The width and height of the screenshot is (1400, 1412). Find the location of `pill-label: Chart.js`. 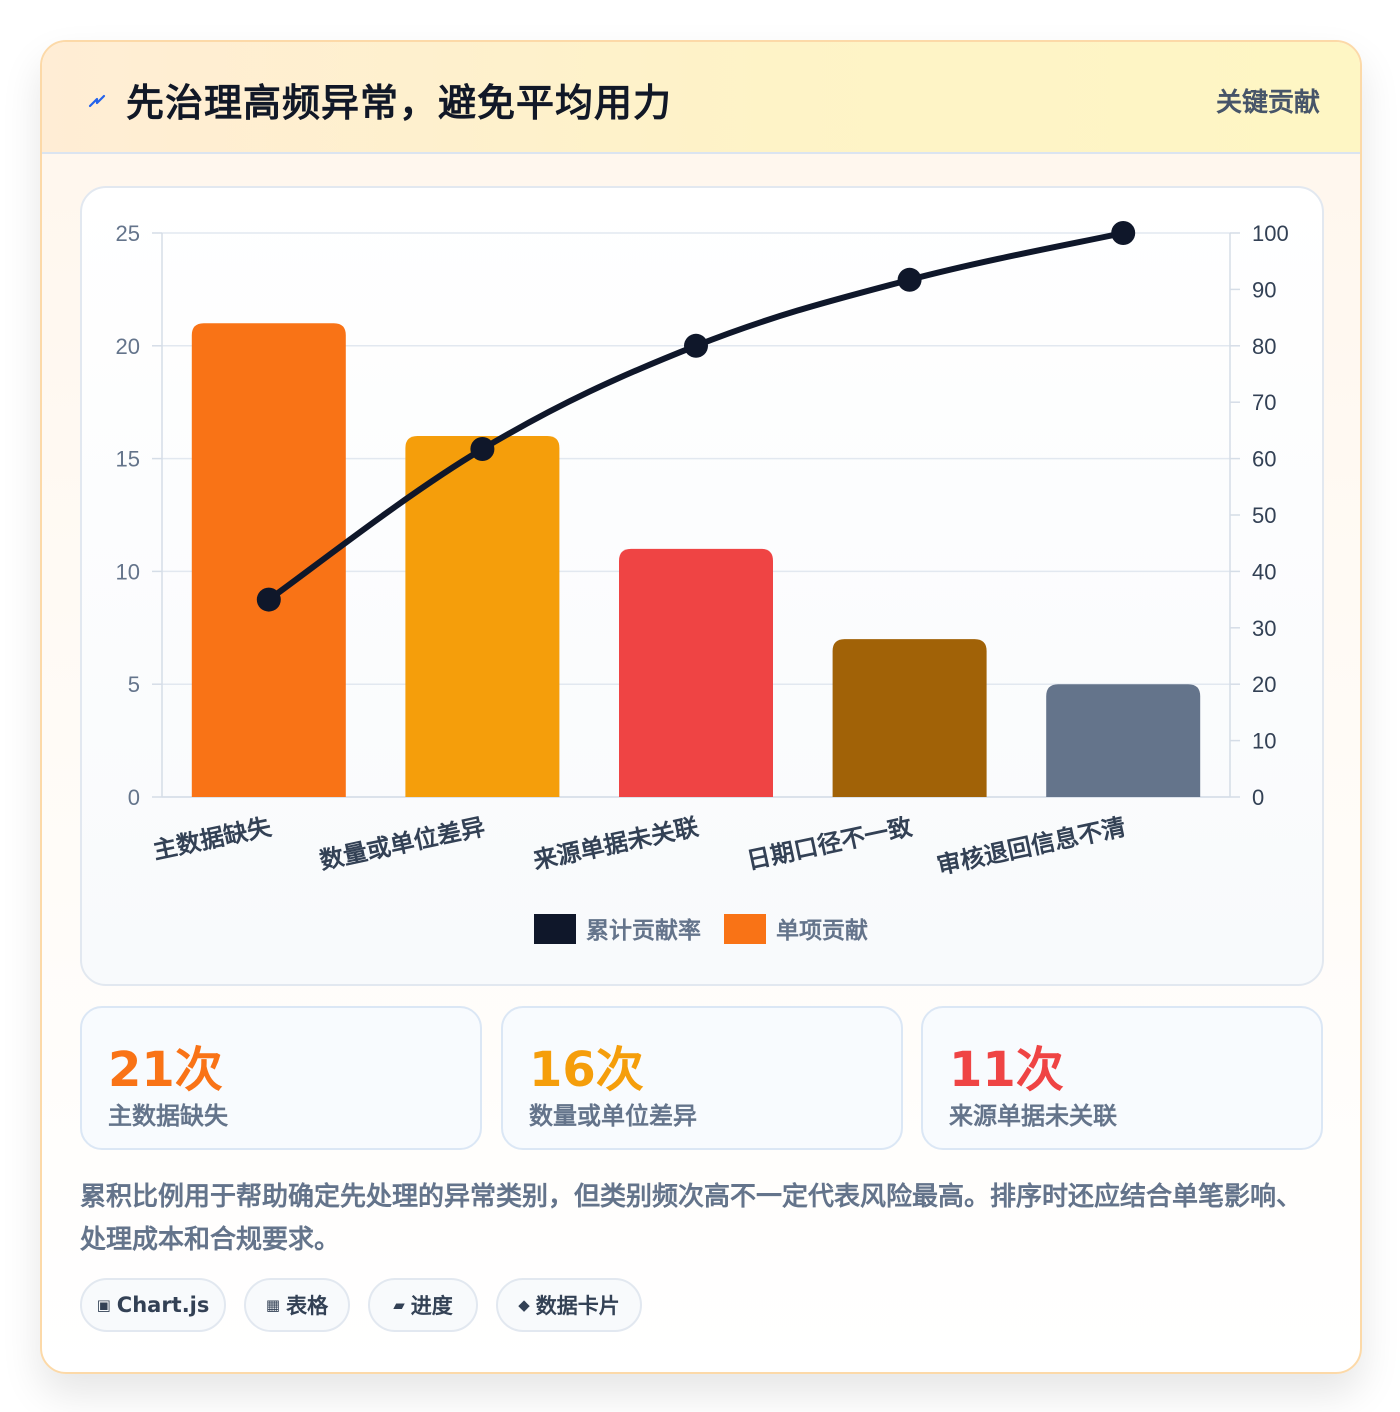

pill-label: Chart.js is located at coordinates (163, 1305).